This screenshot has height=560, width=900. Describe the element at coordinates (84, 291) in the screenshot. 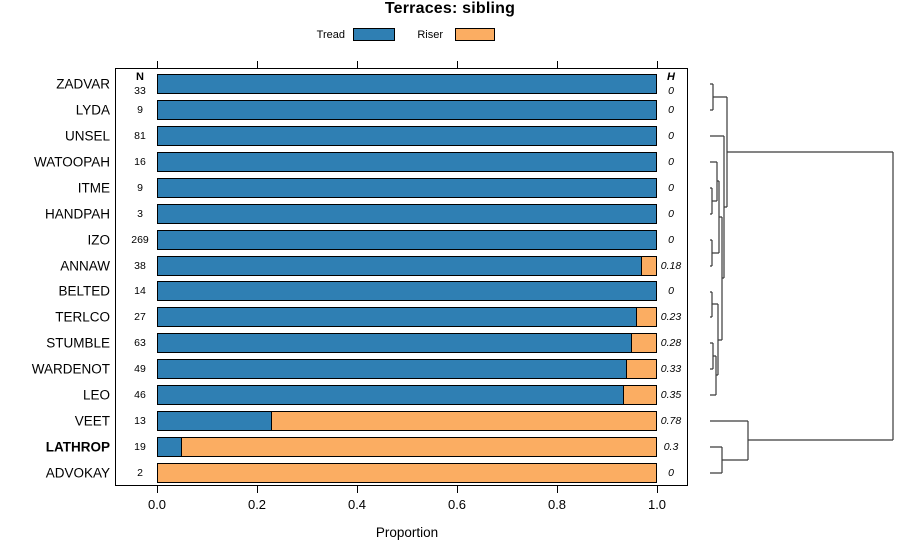

I see `row-label: BELTED` at that location.